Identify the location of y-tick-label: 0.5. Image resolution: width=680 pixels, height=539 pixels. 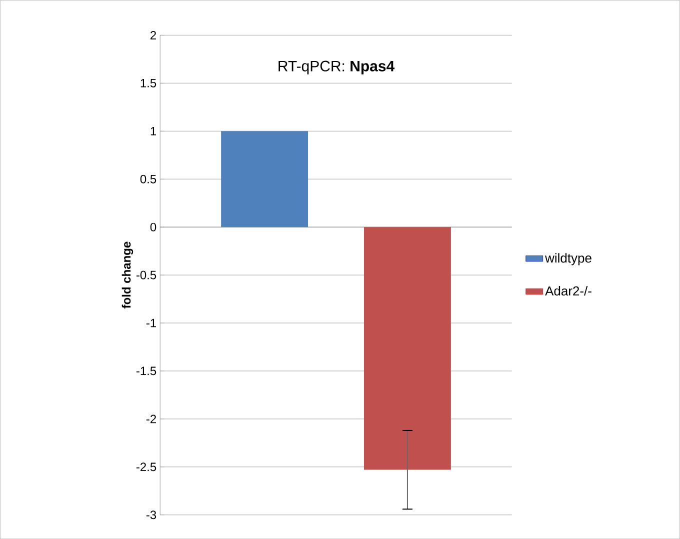
(148, 179).